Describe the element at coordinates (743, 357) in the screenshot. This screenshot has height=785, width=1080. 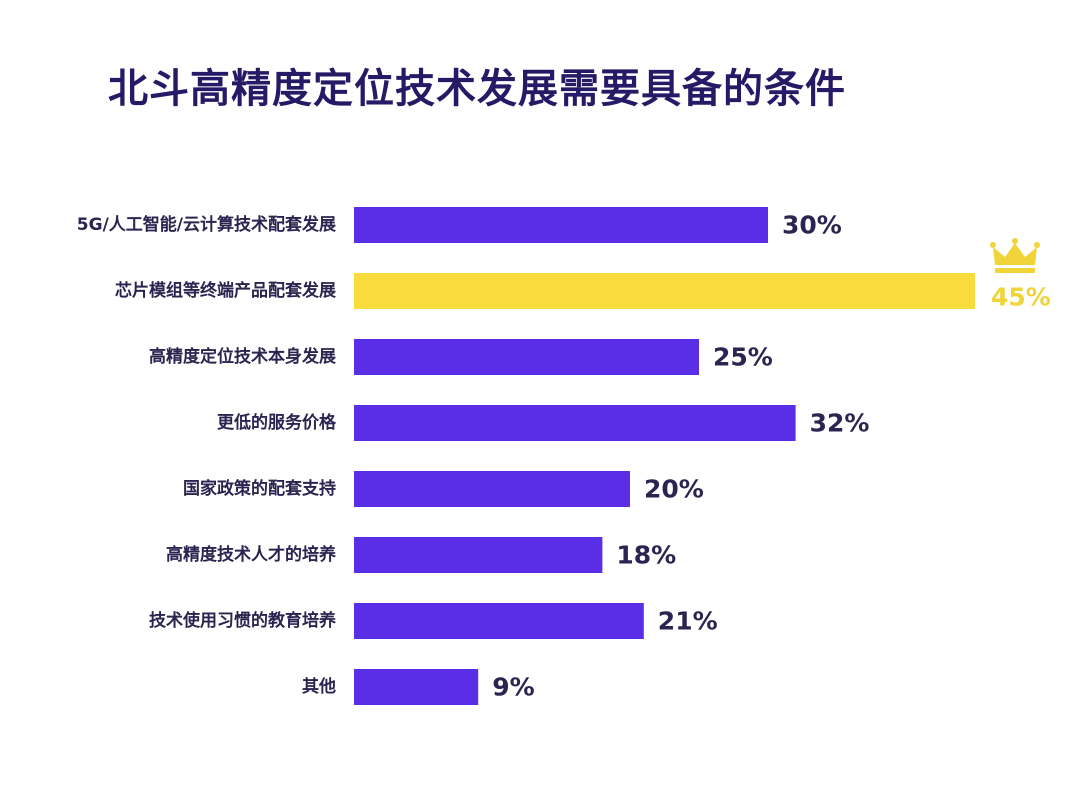
I see `value-label: 25%` at that location.